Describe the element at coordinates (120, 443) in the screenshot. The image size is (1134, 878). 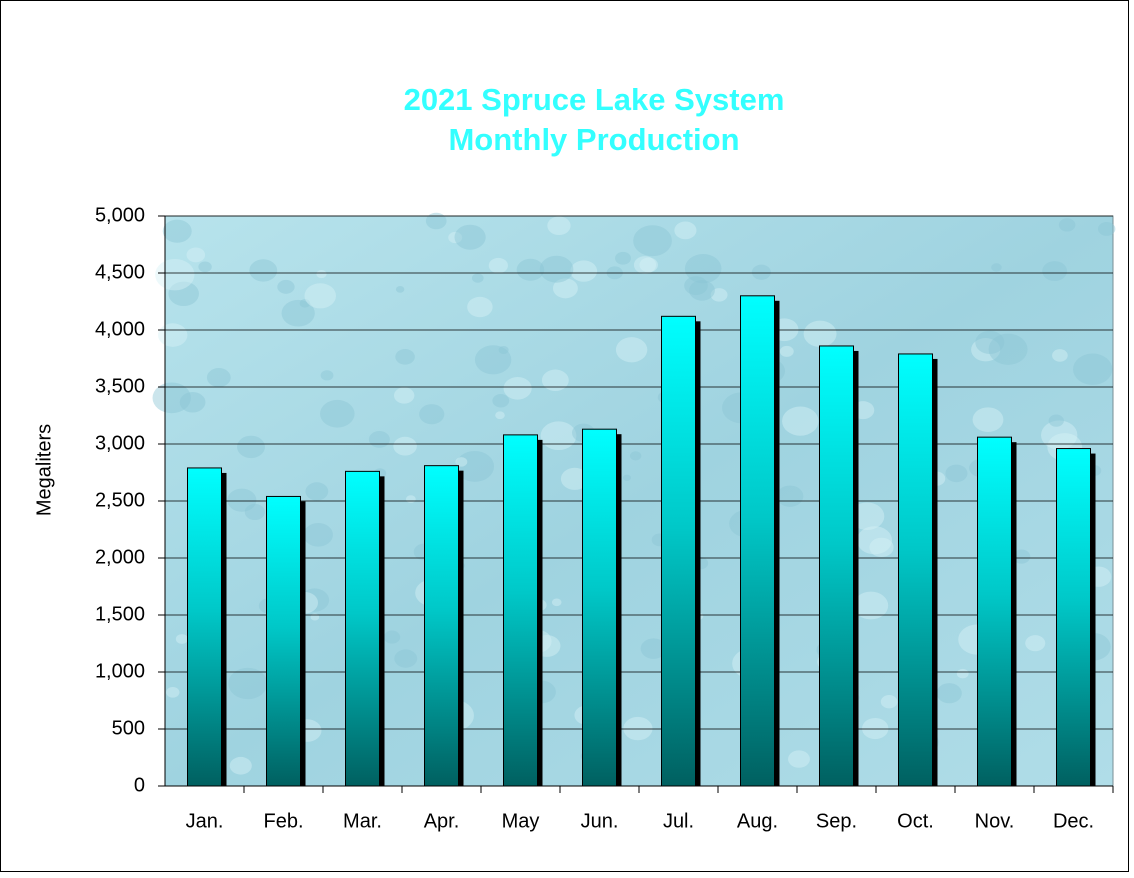
I see `y-tick-label: 3,000` at that location.